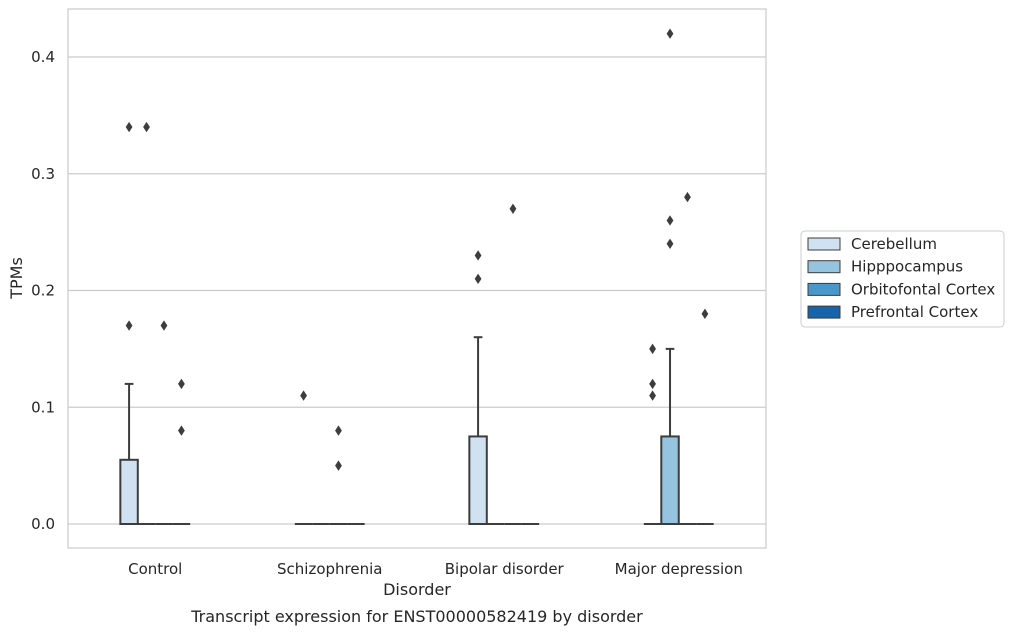 Image resolution: width=1014 pixels, height=634 pixels. I want to click on x-tick-label: Control, so click(155, 569).